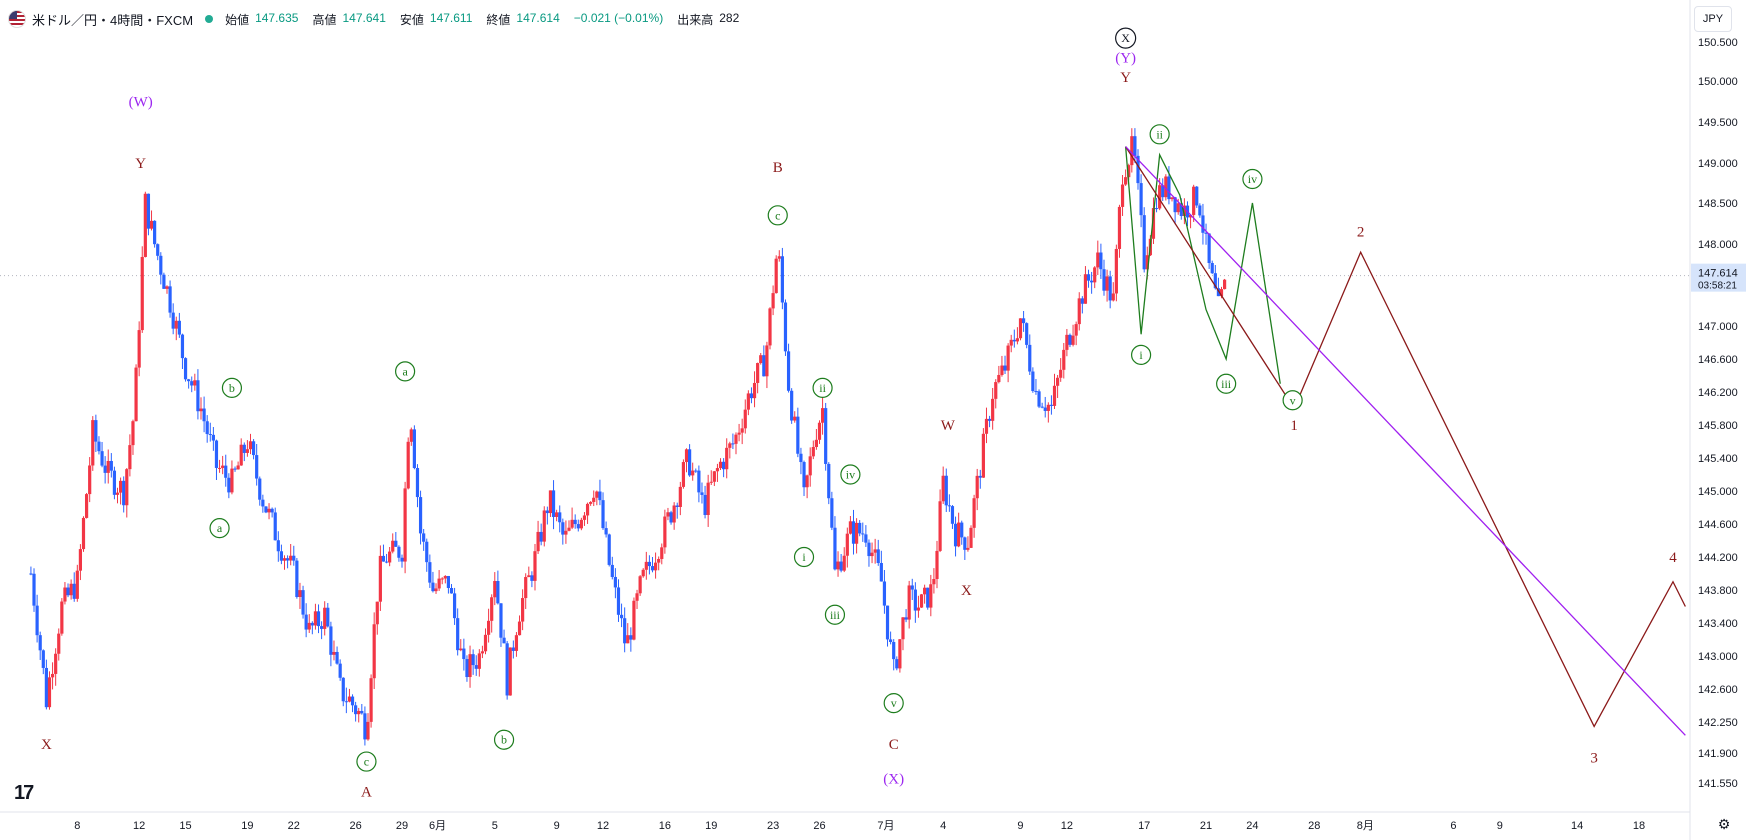  What do you see at coordinates (1724, 824) in the screenshot?
I see `chart-settings-icon: ⚙` at bounding box center [1724, 824].